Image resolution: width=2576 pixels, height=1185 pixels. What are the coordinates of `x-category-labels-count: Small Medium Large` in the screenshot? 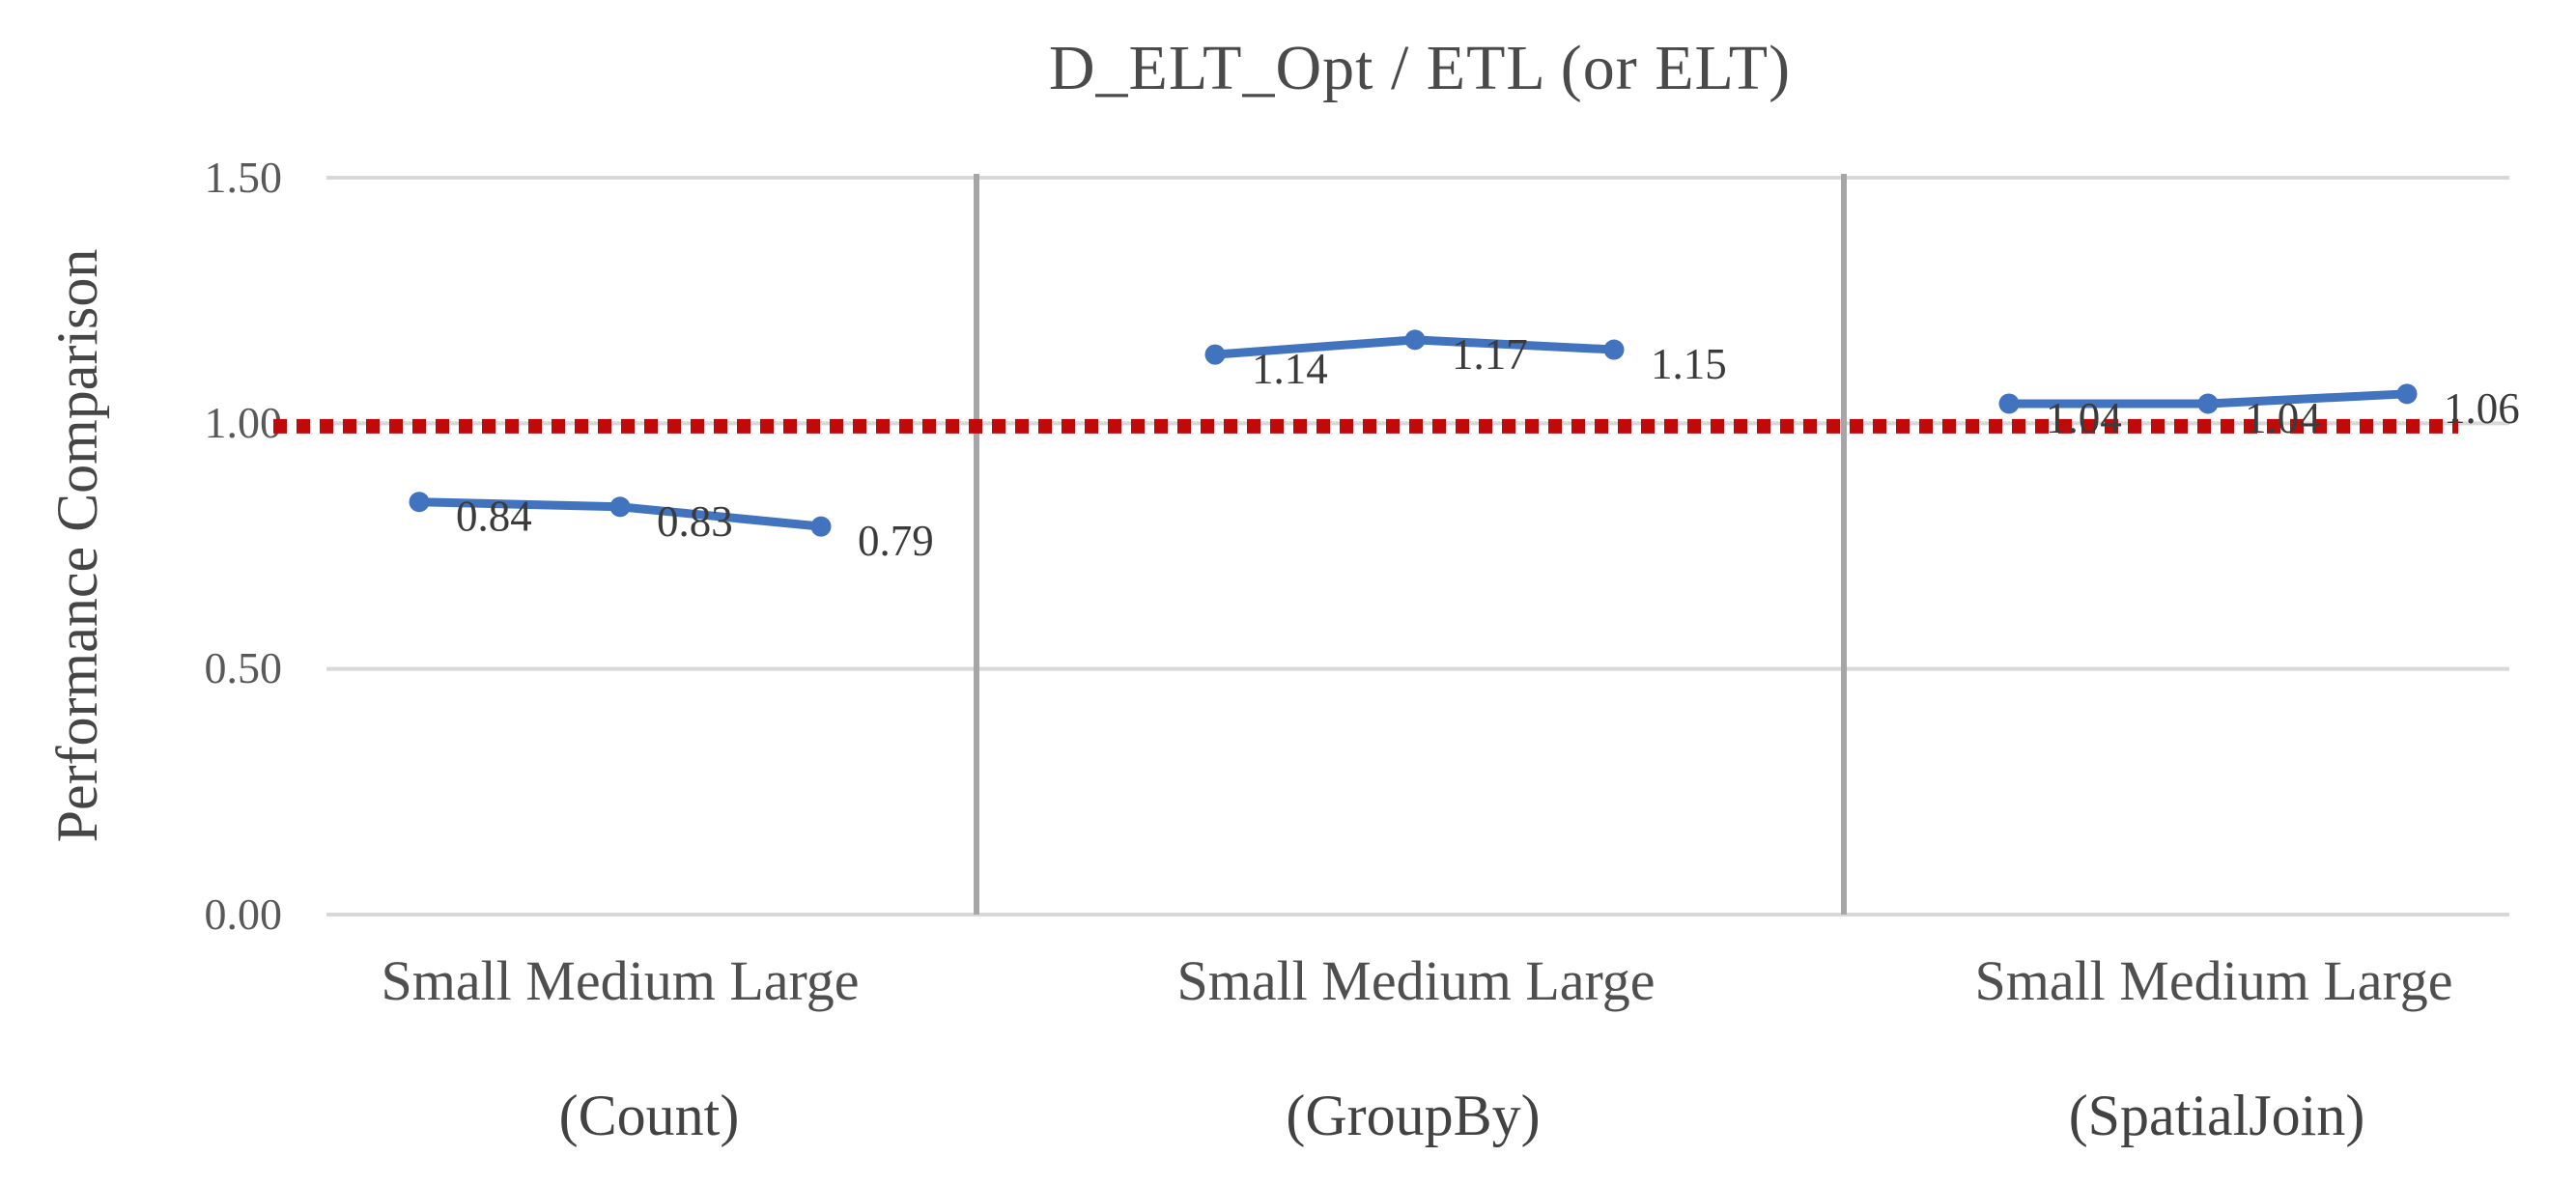 It's located at (620, 980).